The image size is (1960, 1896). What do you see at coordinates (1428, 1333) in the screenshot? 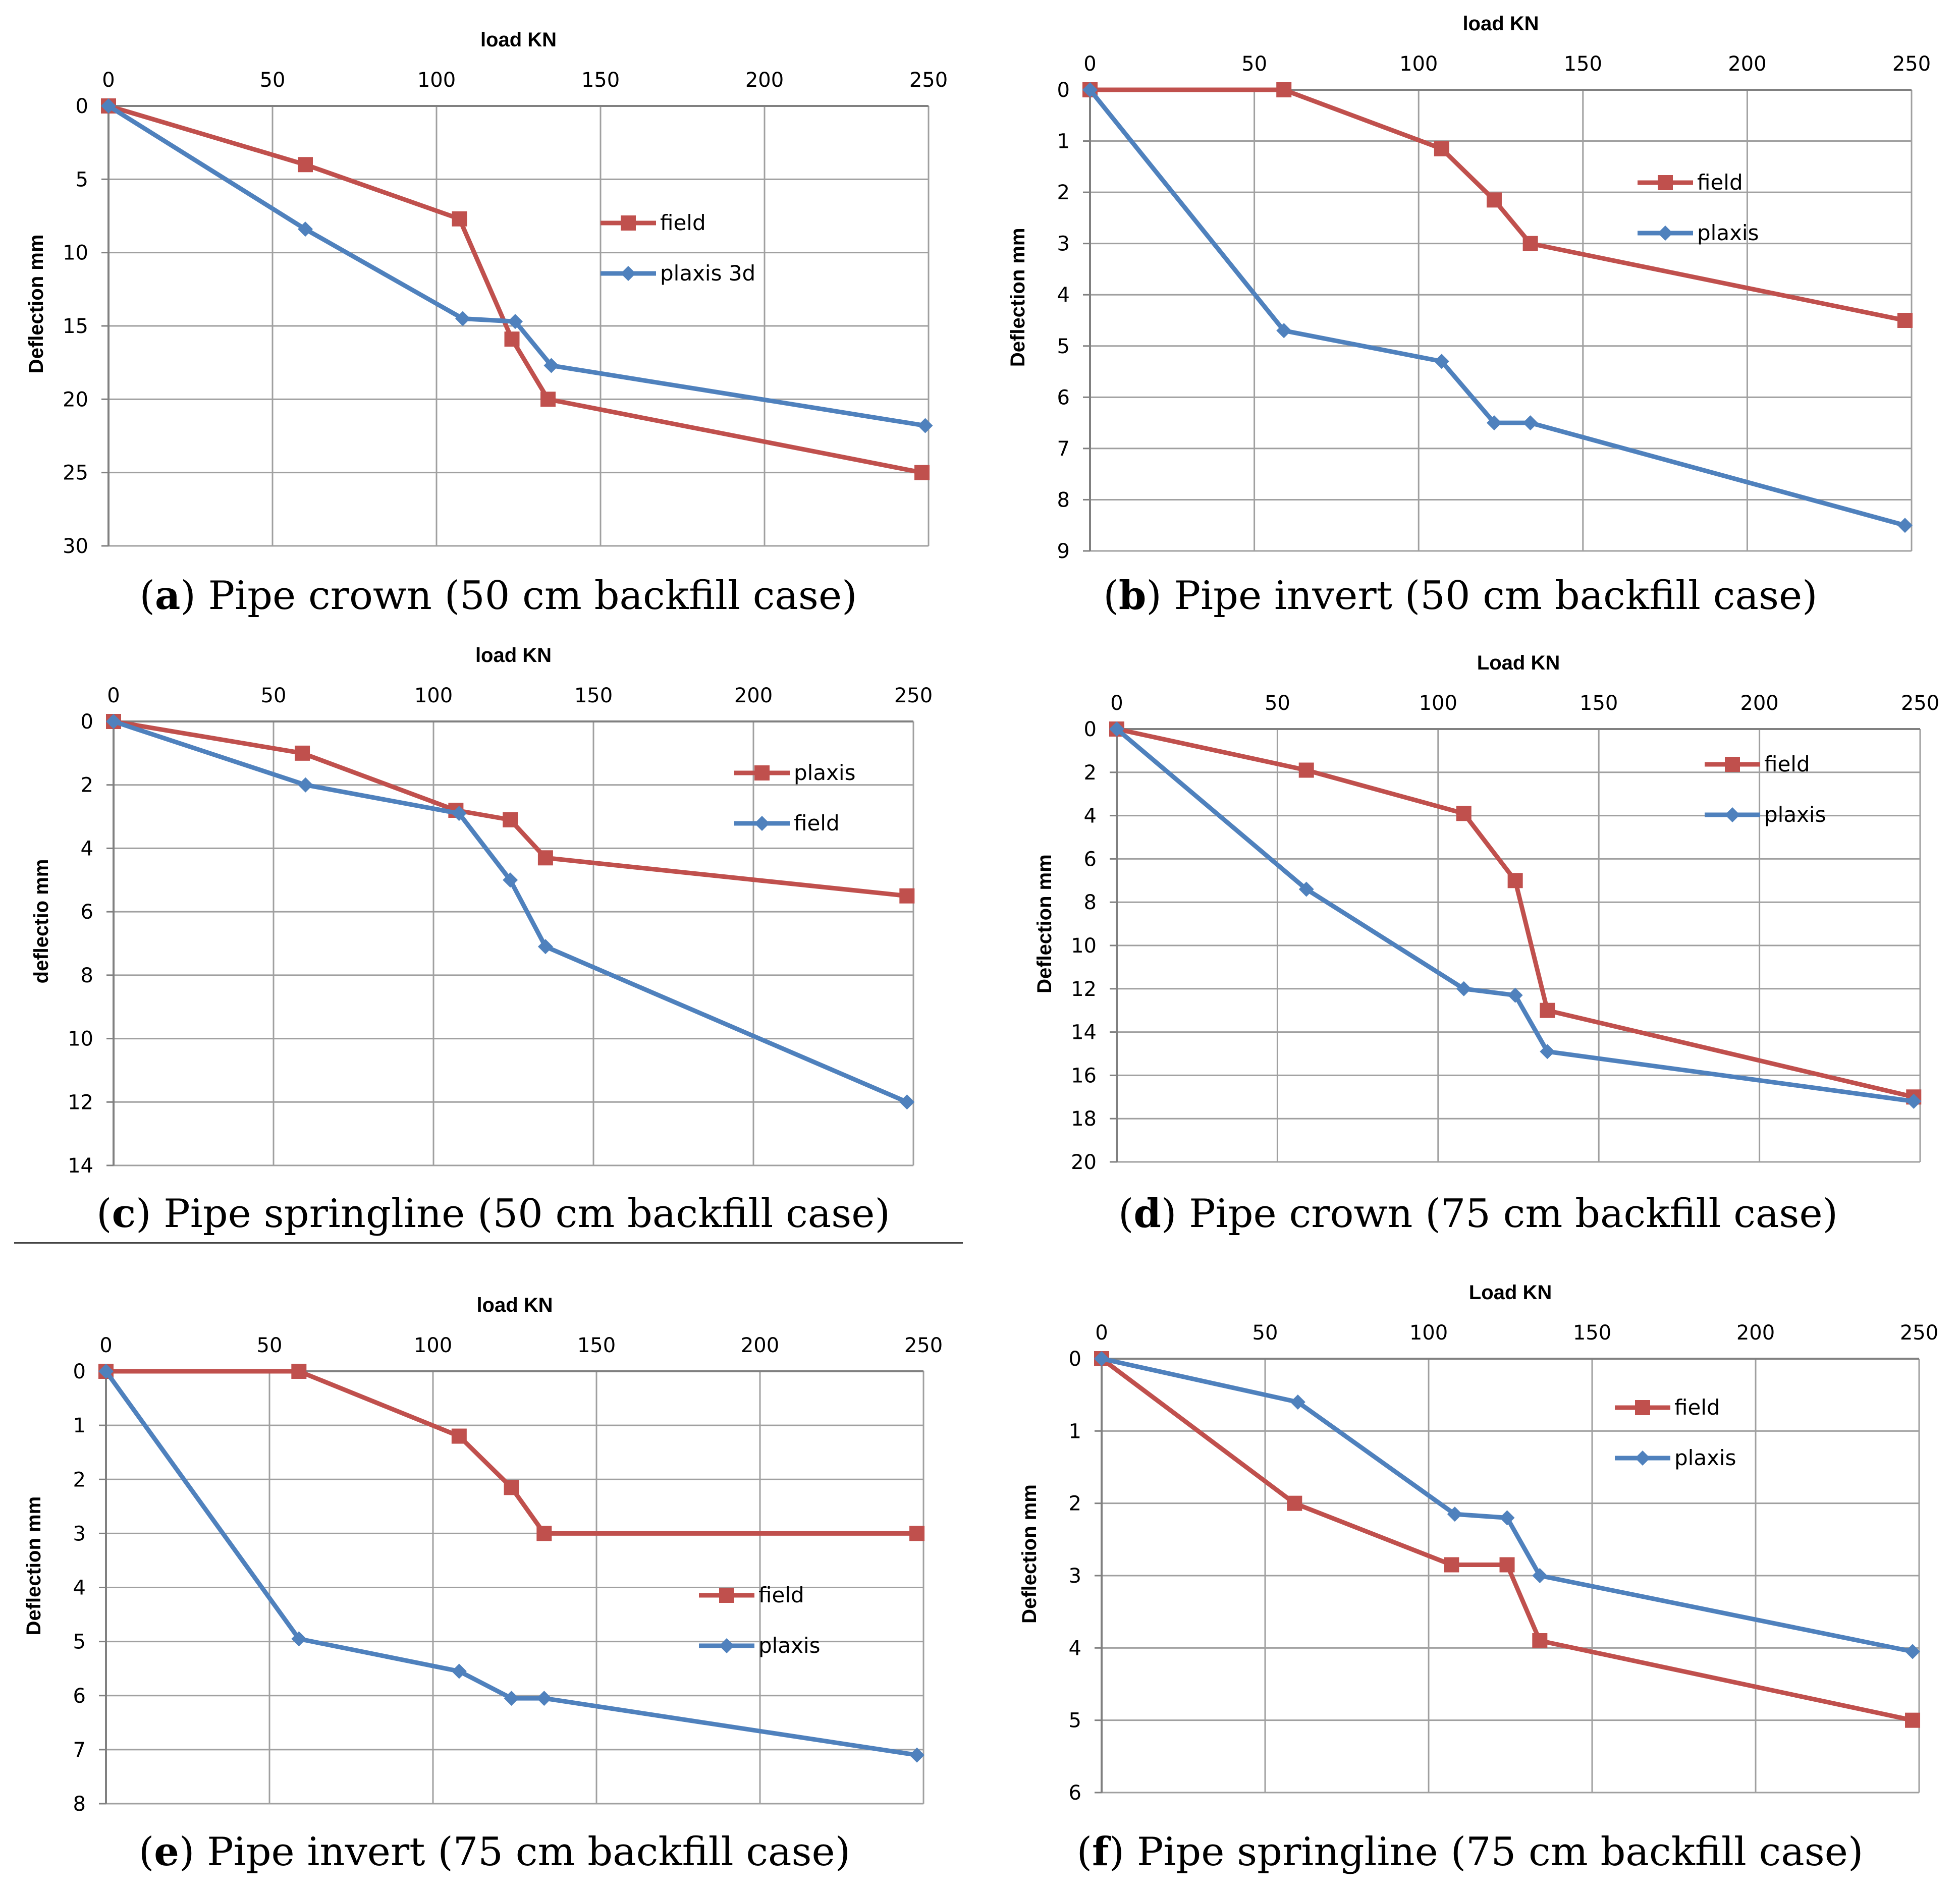
I see `x-tick-label: 100` at bounding box center [1428, 1333].